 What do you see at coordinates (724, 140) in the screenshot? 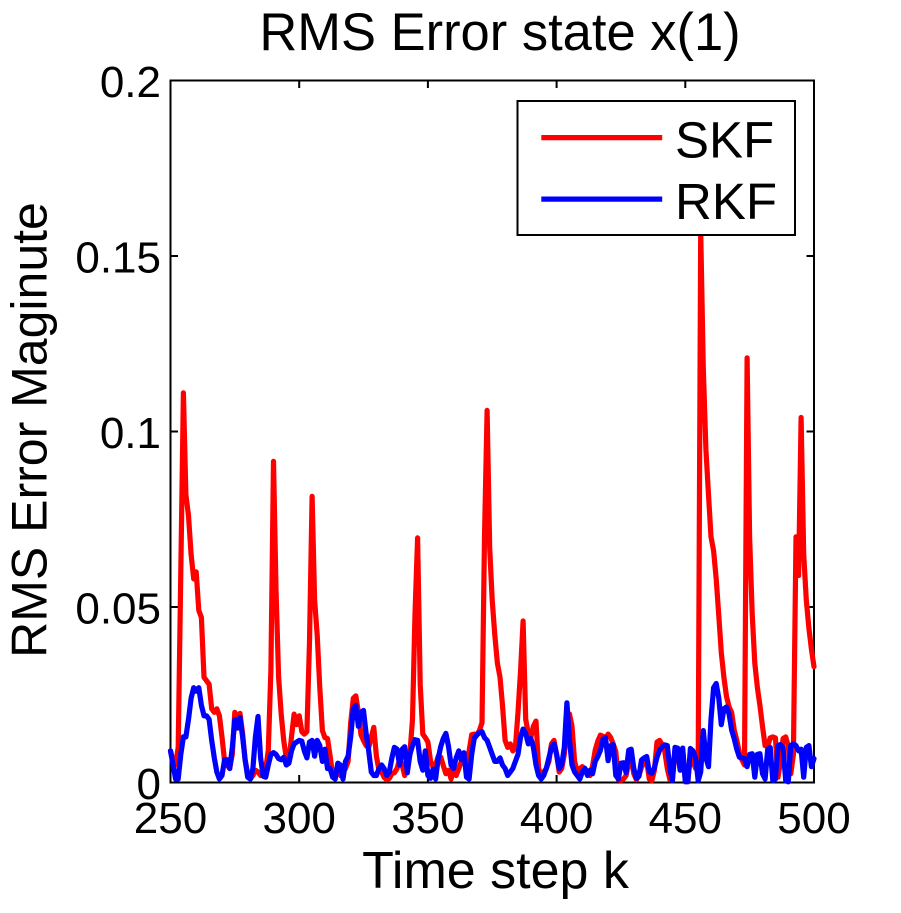
I see `svg-text: SKF` at bounding box center [724, 140].